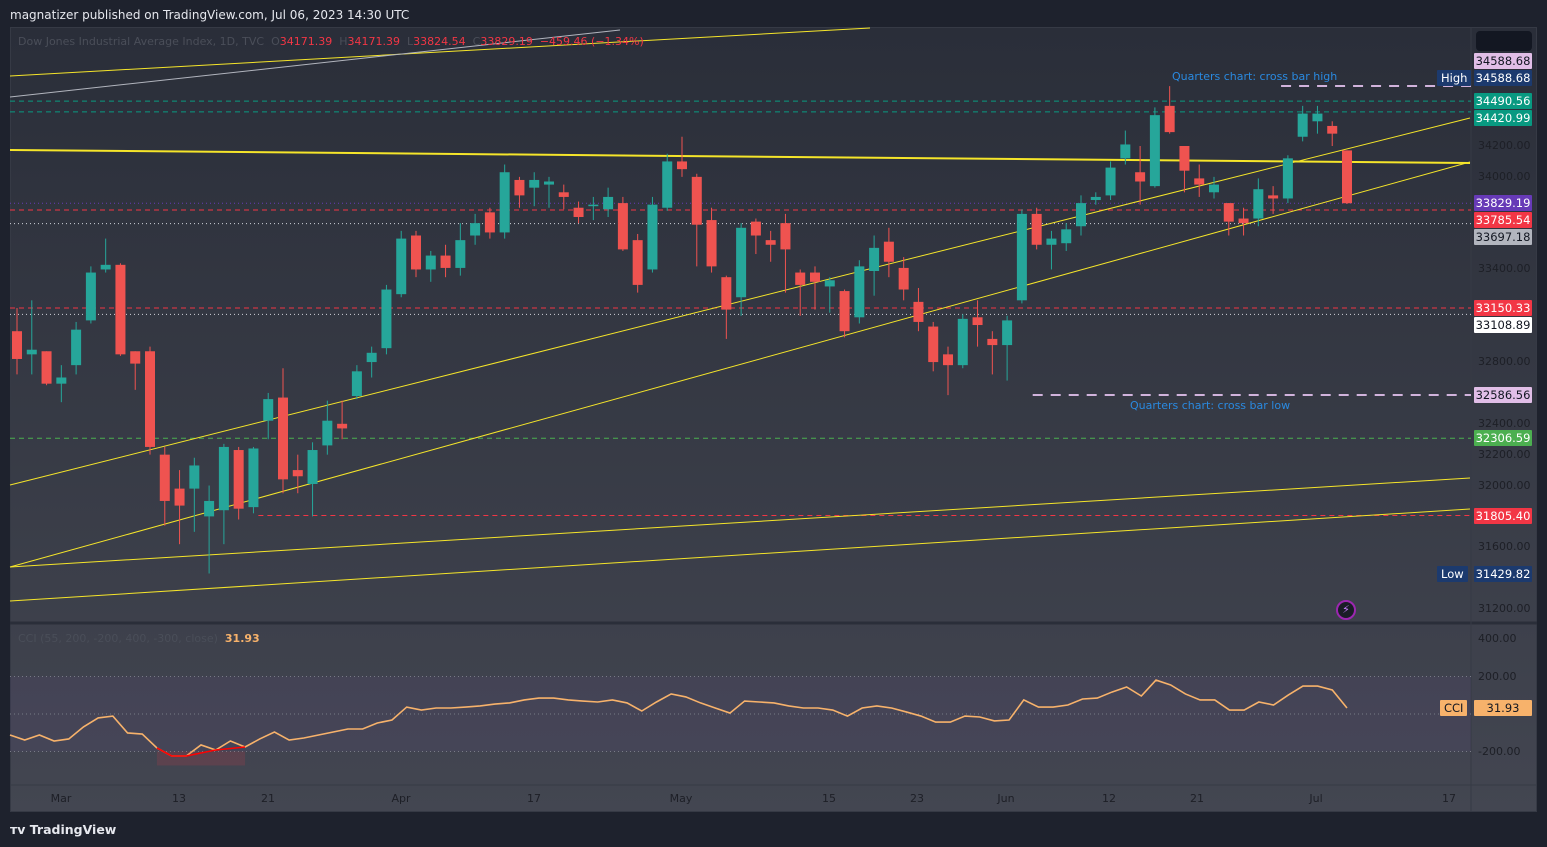 This screenshot has height=847, width=1547. I want to click on price-badge: 33785.54, so click(1503, 220).